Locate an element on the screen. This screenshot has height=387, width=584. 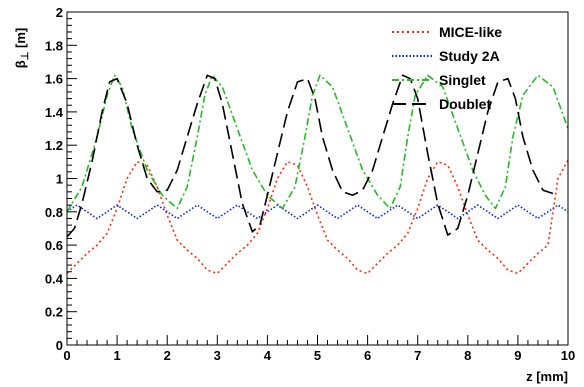
y-tick-label: 0.4 is located at coordinates (54, 278).